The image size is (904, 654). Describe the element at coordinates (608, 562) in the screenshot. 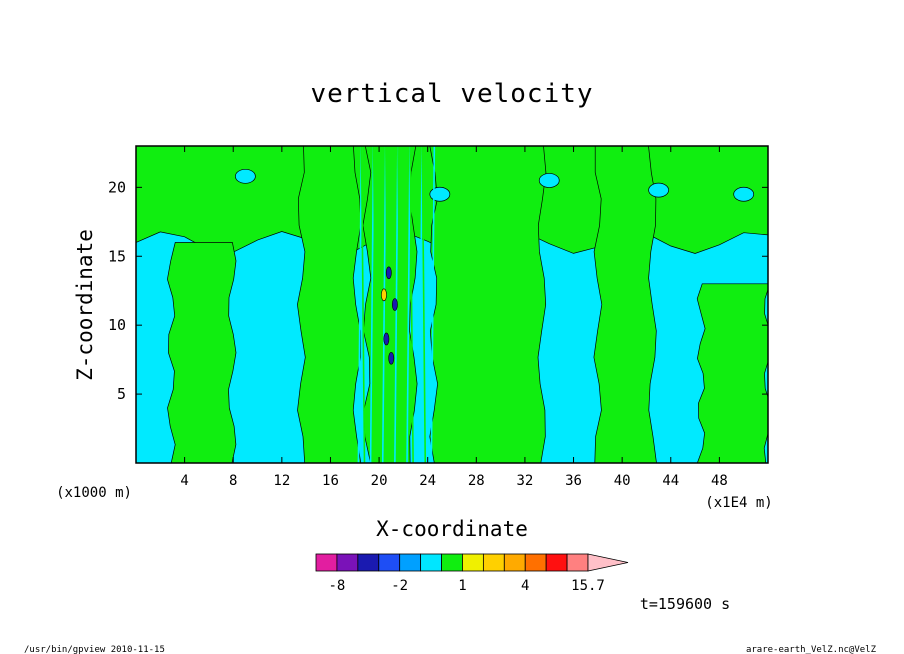

I see `colorbar-arrow` at that location.